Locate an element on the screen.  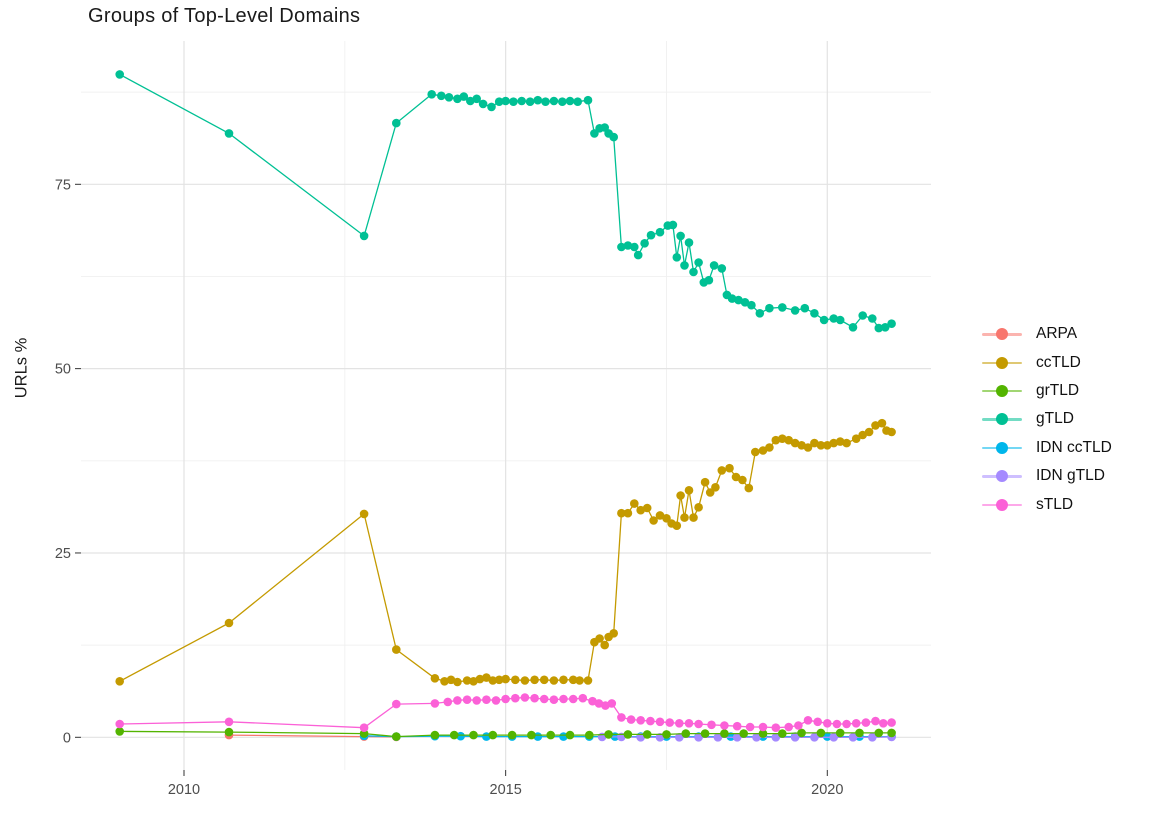
y-tick-label: 0 is located at coordinates (67, 738).